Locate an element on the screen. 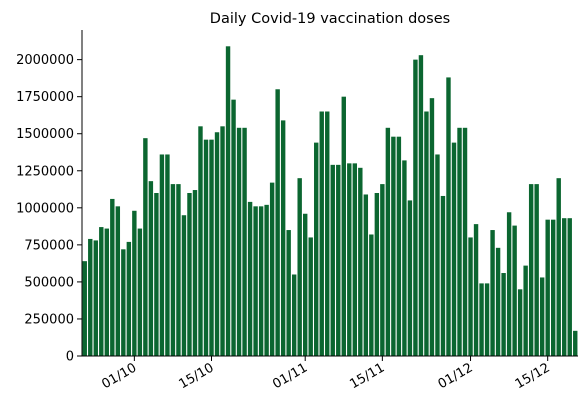 Image resolution: width=587 pixels, height=408 pixels. x-tick-label-4: 01/12 is located at coordinates (456, 376).